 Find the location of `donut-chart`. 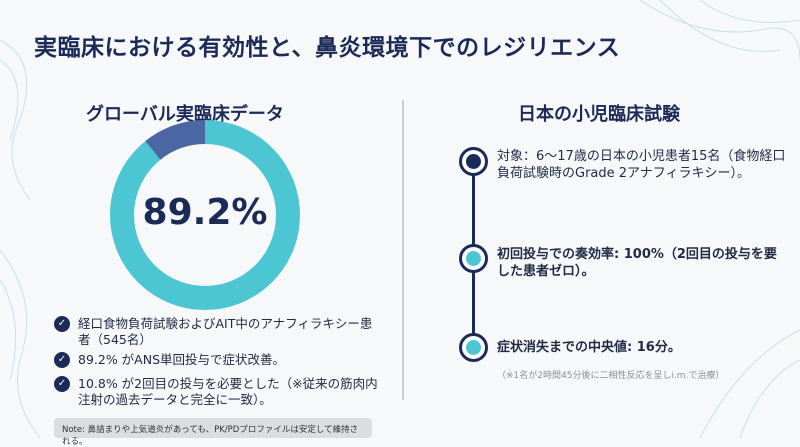

donut-chart is located at coordinates (205, 215).